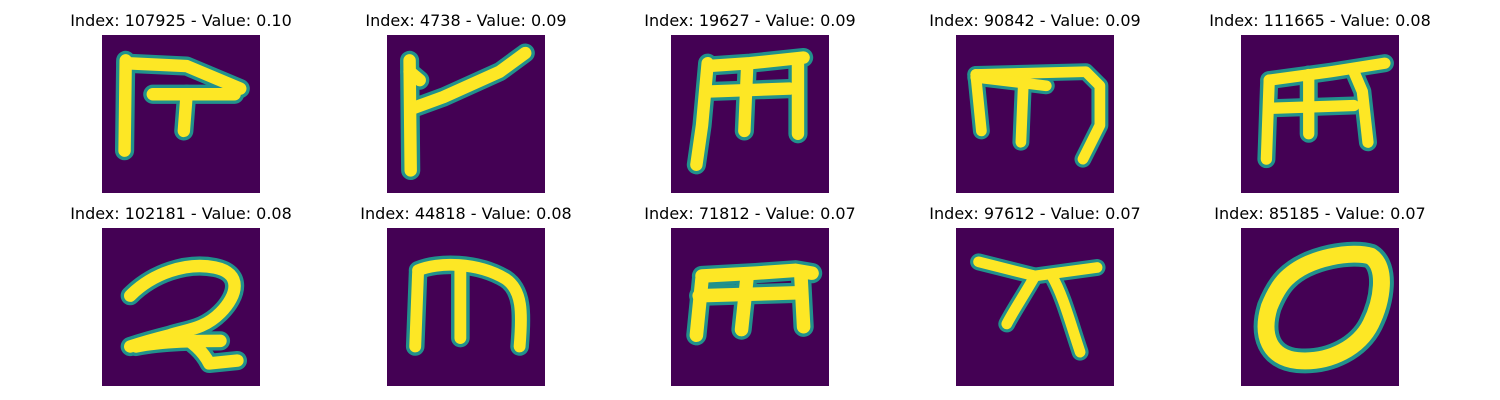  I want to click on panel-title: Index: 19627 - Value: 0.09, so click(750, 20).